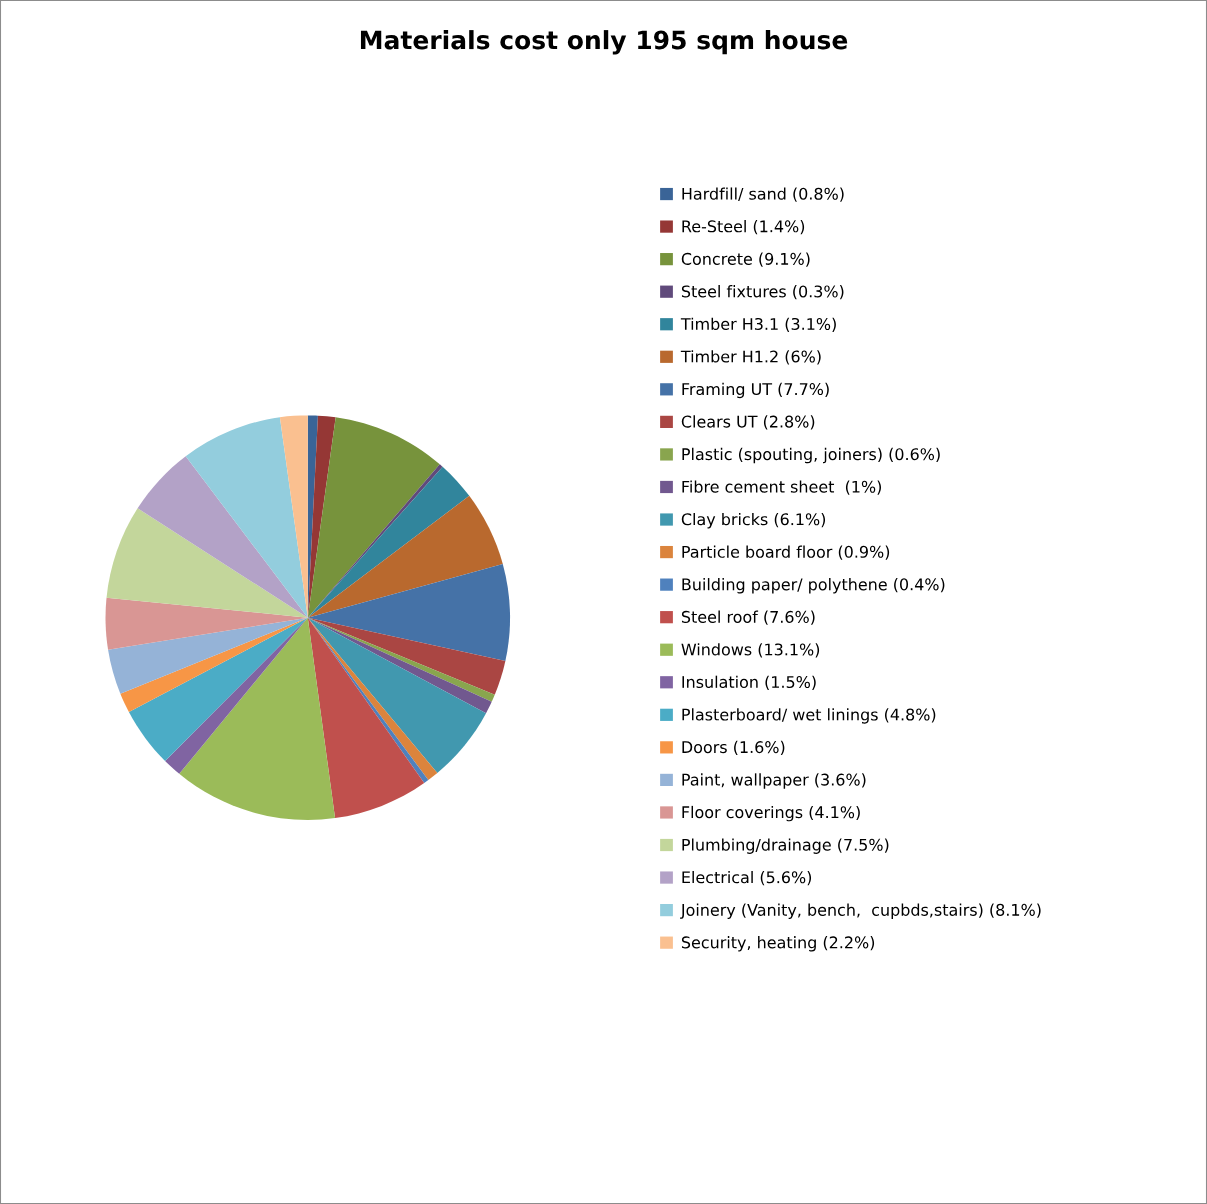  I want to click on chart-title: Materials cost only 195 sqm house, so click(604, 42).